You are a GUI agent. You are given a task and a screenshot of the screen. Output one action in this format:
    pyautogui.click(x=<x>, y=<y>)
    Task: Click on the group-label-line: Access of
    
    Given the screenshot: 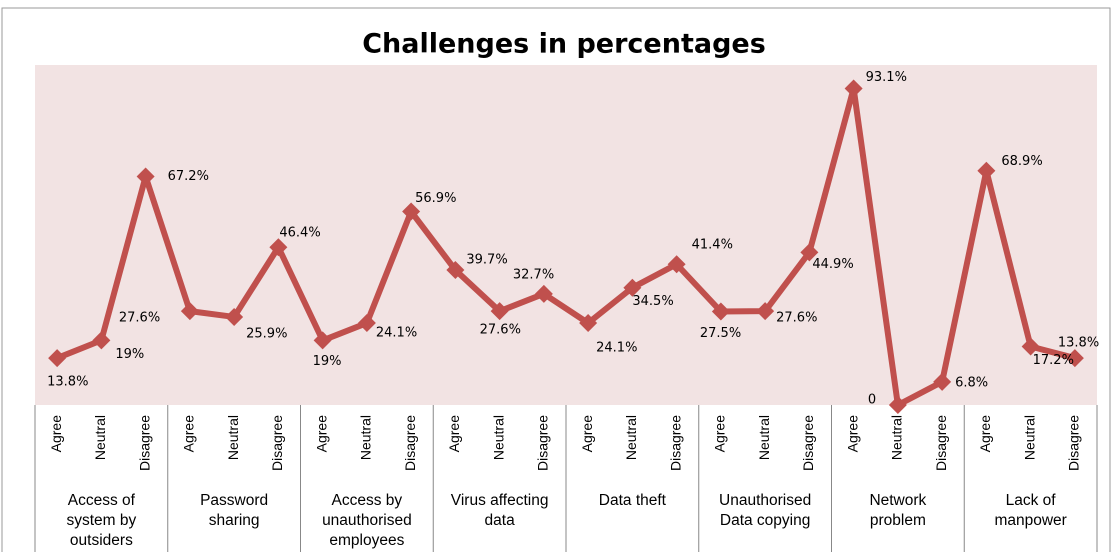 What is the action you would take?
    pyautogui.click(x=102, y=500)
    